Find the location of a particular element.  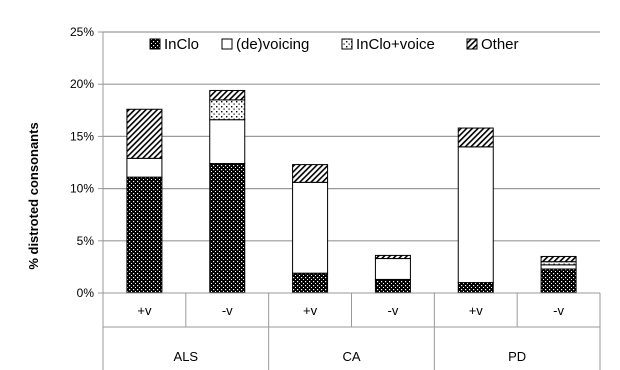

y-axis-title: % distroted consonants is located at coordinates (33, 195).